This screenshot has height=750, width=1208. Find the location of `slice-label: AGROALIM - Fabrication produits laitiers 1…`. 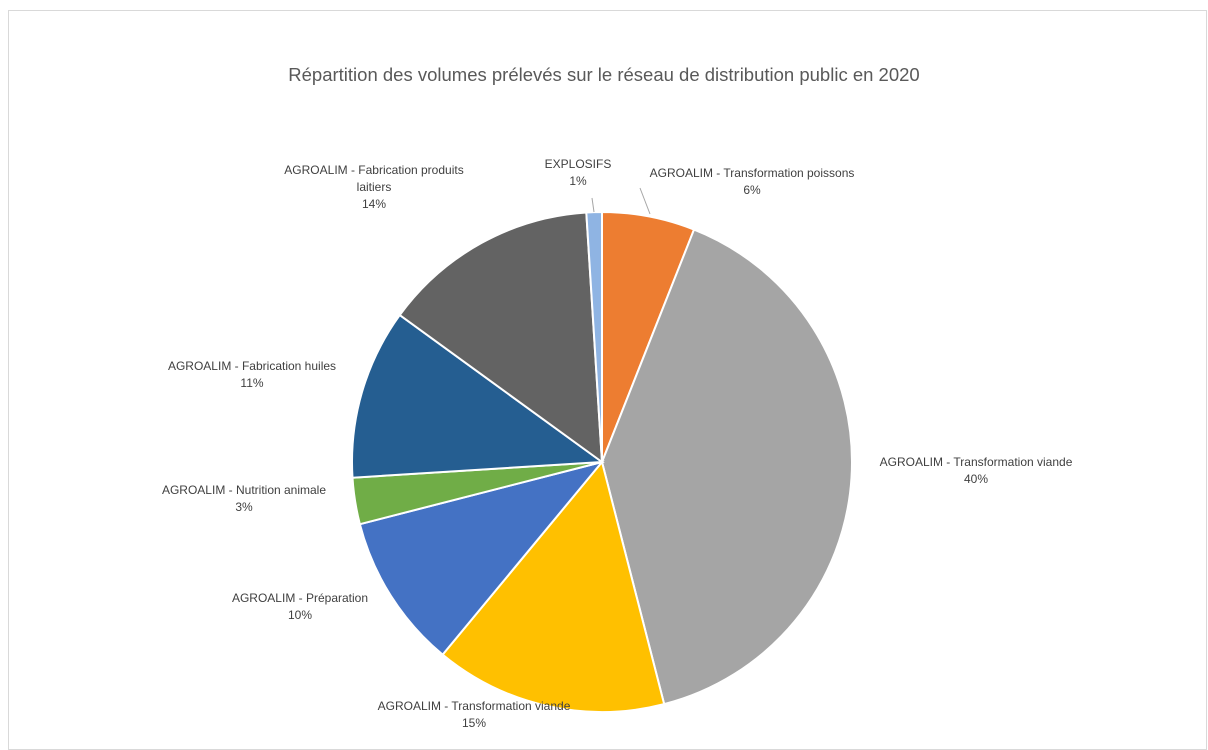

slice-label: AGROALIM - Fabrication produits laitiers 1… is located at coordinates (373, 187).